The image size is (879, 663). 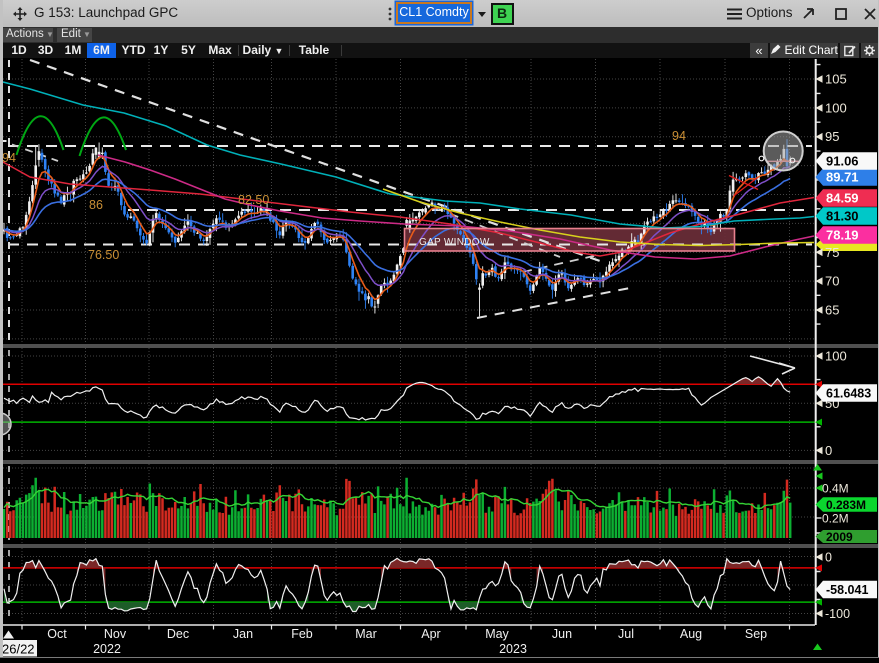 I want to click on svg-text: Jul, so click(x=626, y=634).